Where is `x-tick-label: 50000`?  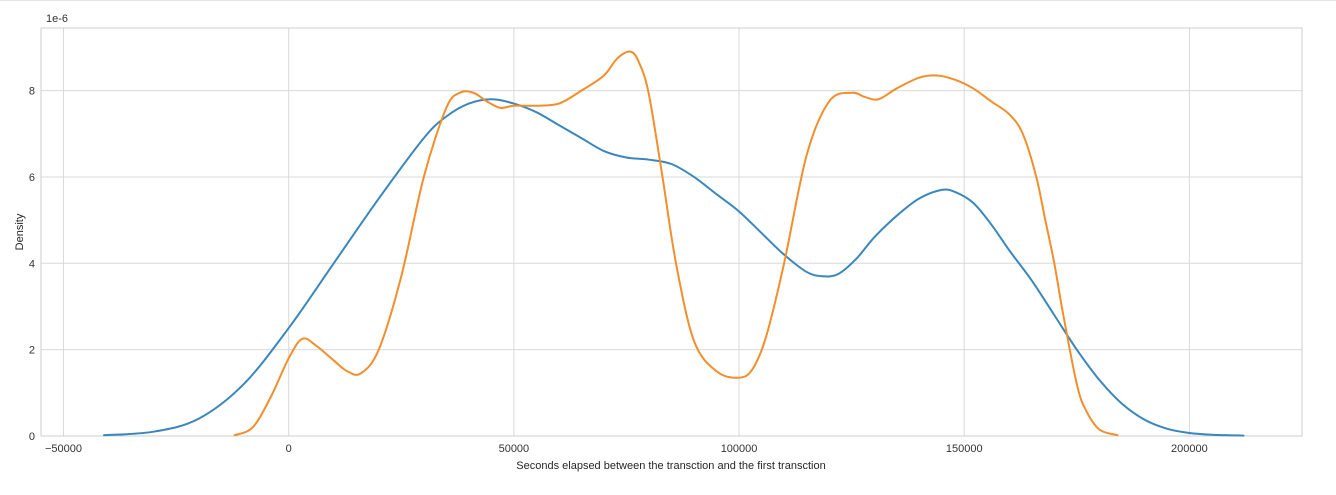 x-tick-label: 50000 is located at coordinates (514, 449).